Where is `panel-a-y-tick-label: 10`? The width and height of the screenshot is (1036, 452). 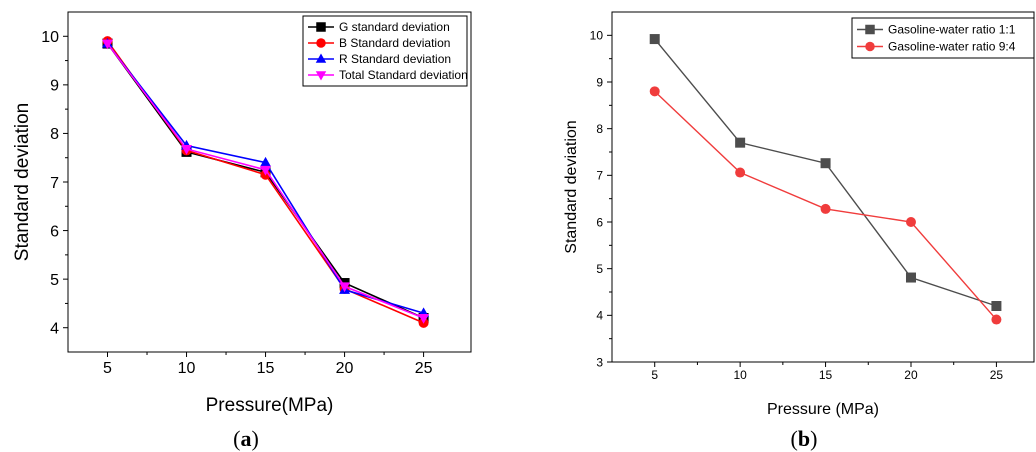
panel-a-y-tick-label: 10 is located at coordinates (50, 37).